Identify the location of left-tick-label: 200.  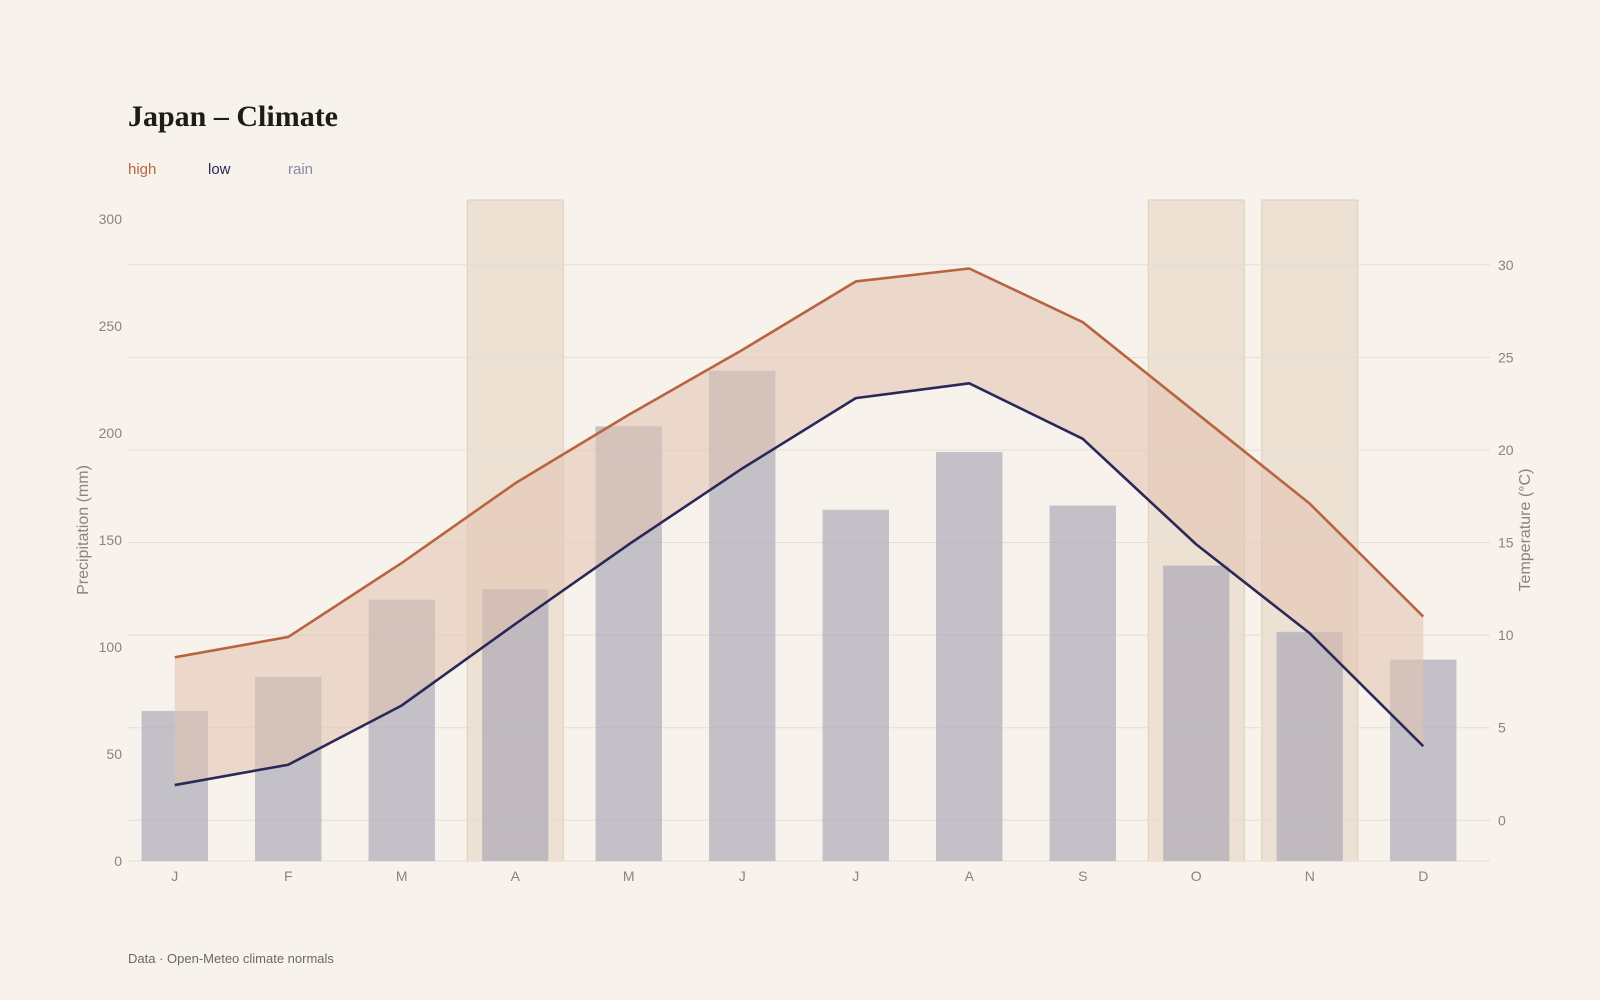
(111, 433).